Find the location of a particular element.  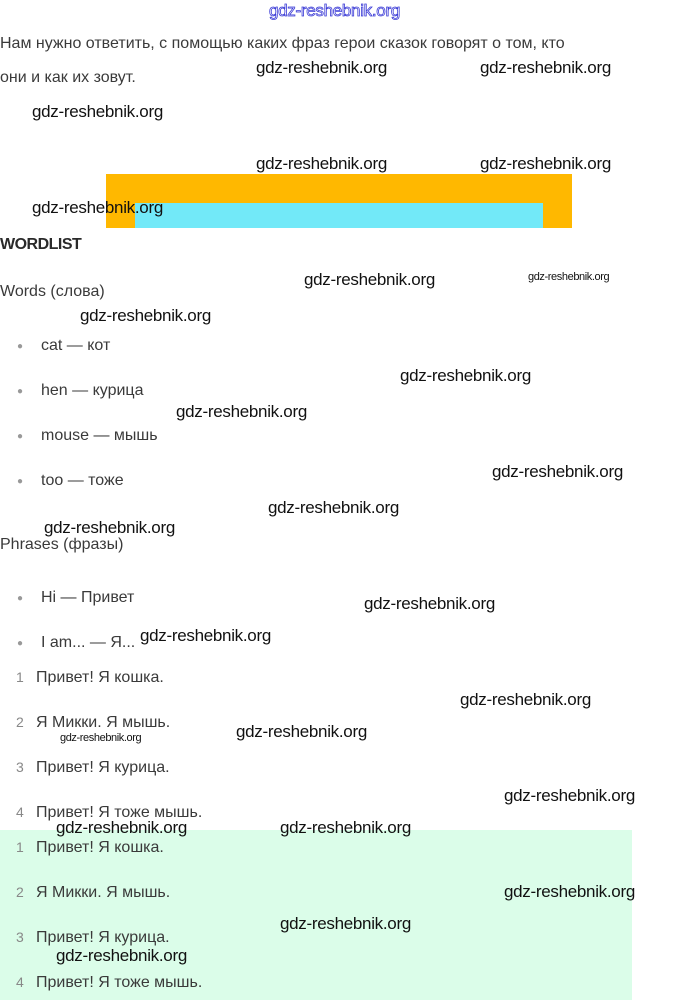

answer-sentence: Я Микки. Я мышь. is located at coordinates (103, 892).